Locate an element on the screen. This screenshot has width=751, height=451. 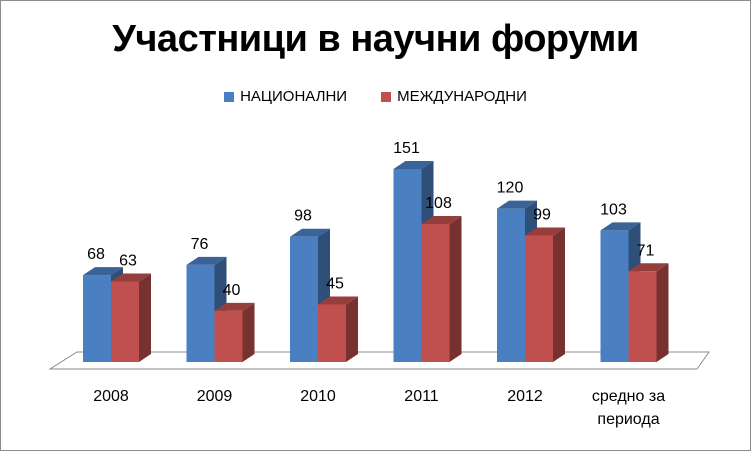
x-tick-label-4: 2012 is located at coordinates (525, 396).